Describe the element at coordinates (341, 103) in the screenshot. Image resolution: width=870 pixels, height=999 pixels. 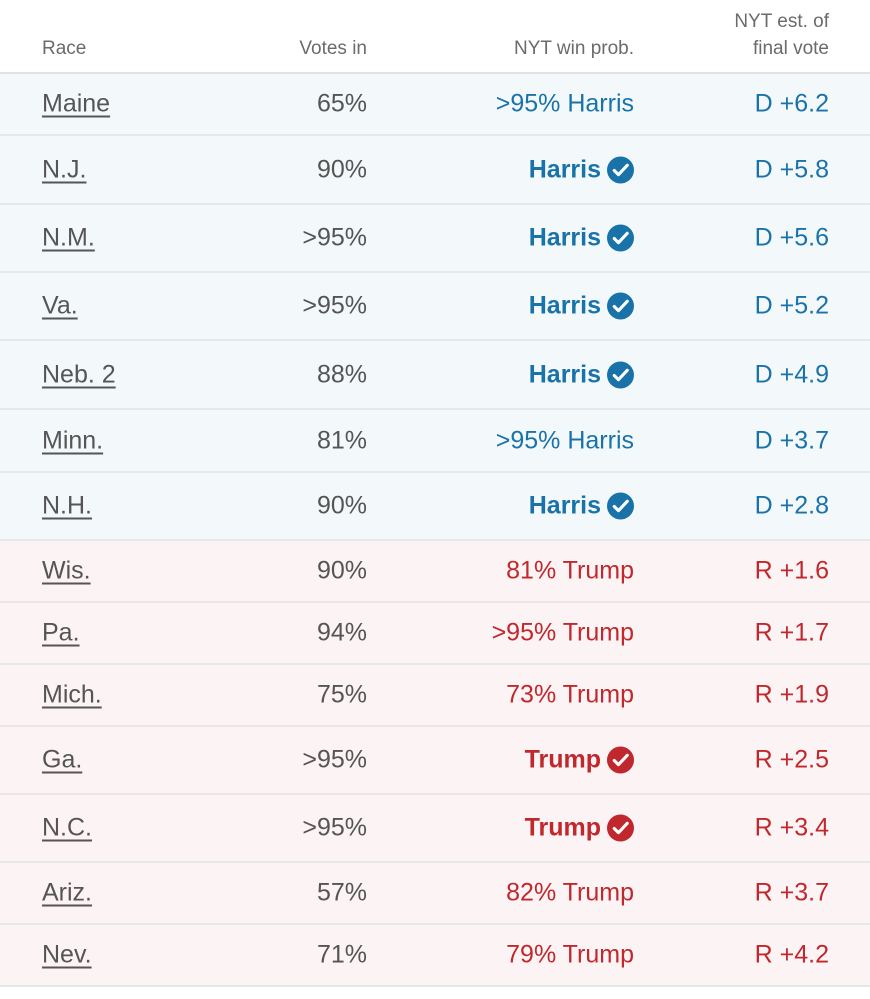
I see `votes-in-value: 65%` at that location.